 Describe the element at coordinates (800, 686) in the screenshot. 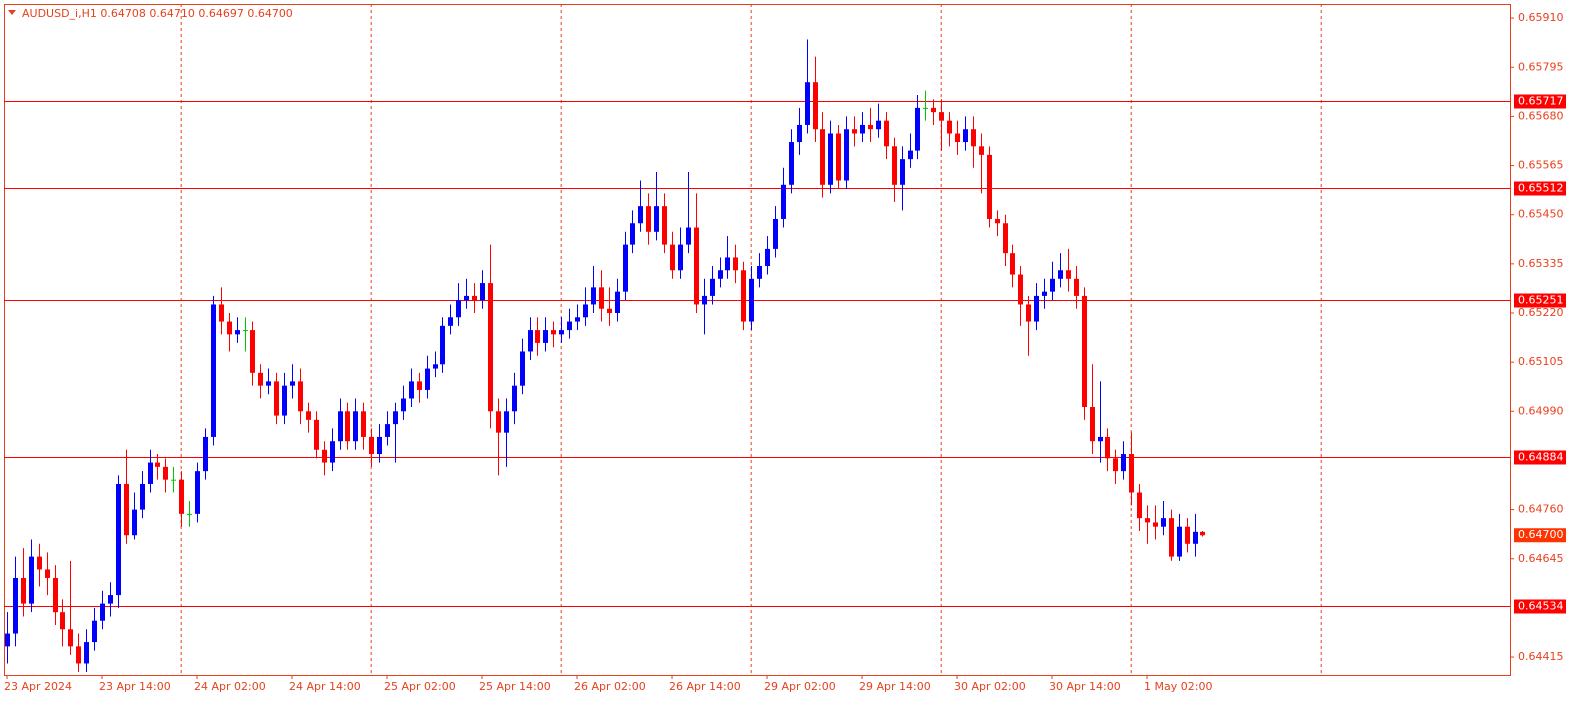

I see `x-tick-label: 29 Apr 02:00` at that location.